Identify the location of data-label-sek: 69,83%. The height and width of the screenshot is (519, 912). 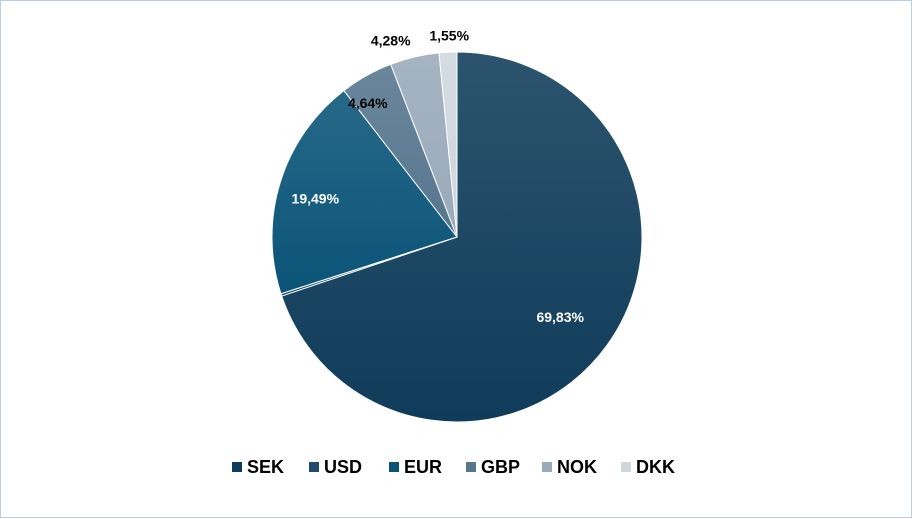
(560, 317).